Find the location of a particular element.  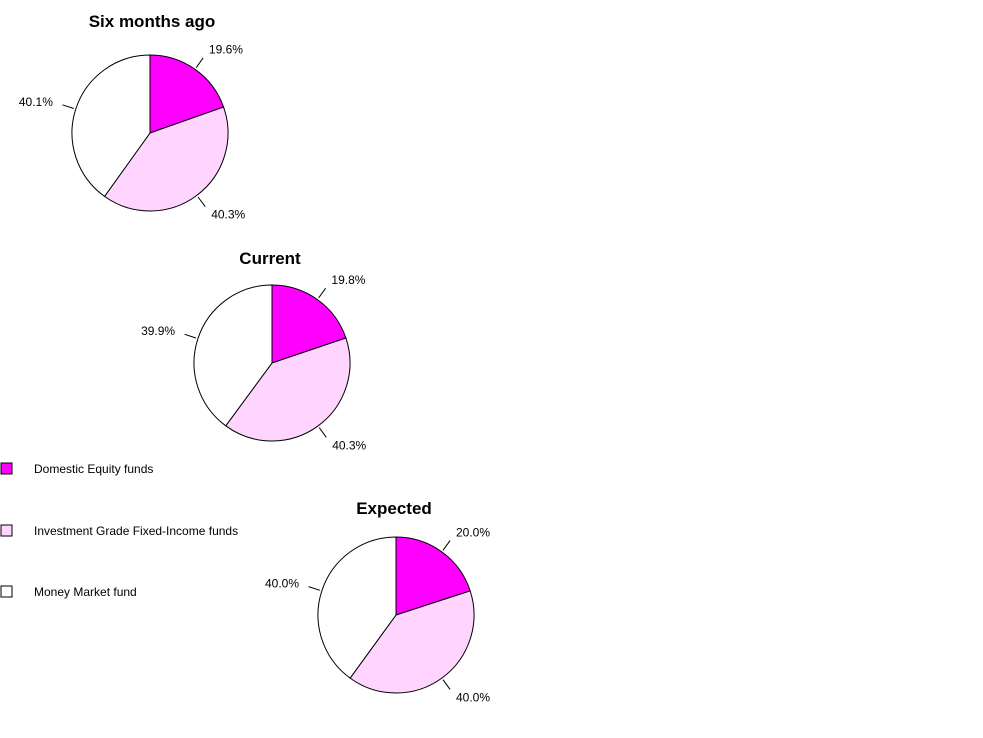

chart-title: Current is located at coordinates (270, 258).